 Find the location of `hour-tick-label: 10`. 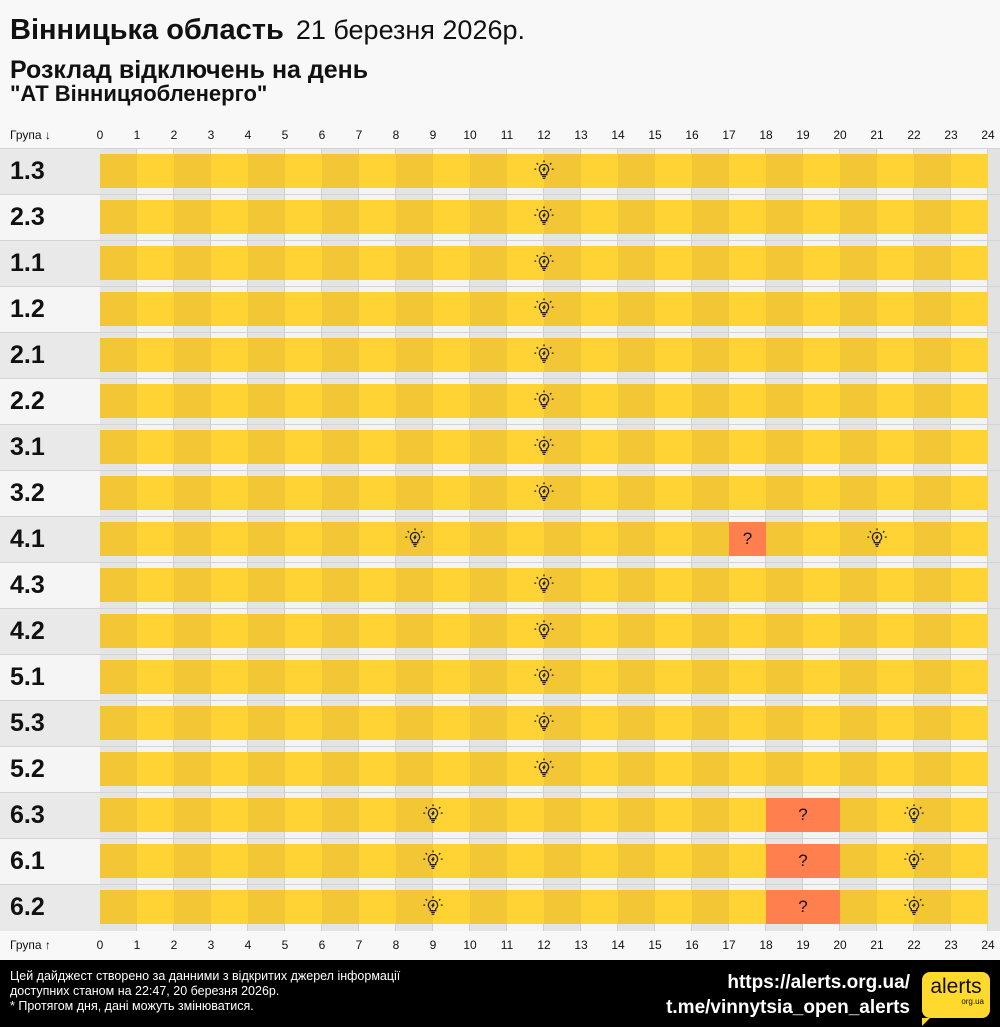

hour-tick-label: 10 is located at coordinates (470, 945).